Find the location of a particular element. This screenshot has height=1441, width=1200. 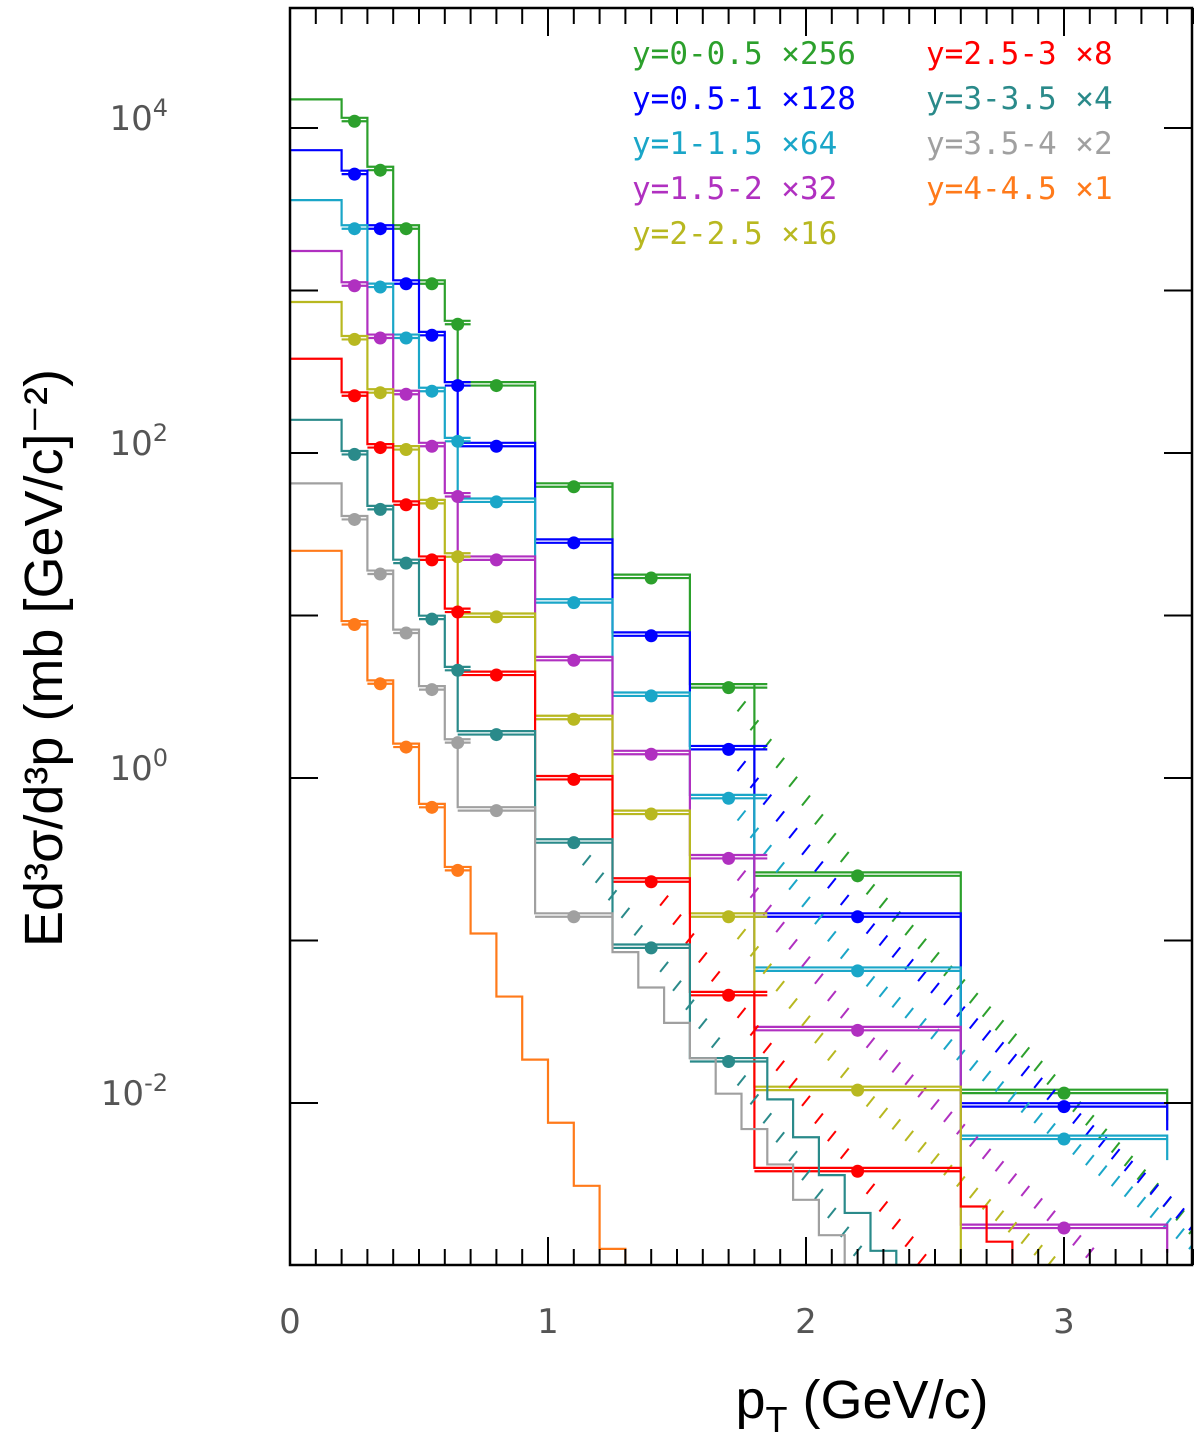

x-tick-label: 3 is located at coordinates (1064, 1322).